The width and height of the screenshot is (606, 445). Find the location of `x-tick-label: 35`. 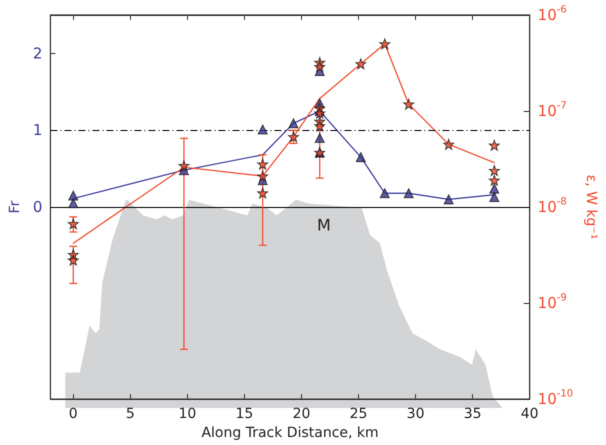

x-tick-label: 35 is located at coordinates (473, 414).